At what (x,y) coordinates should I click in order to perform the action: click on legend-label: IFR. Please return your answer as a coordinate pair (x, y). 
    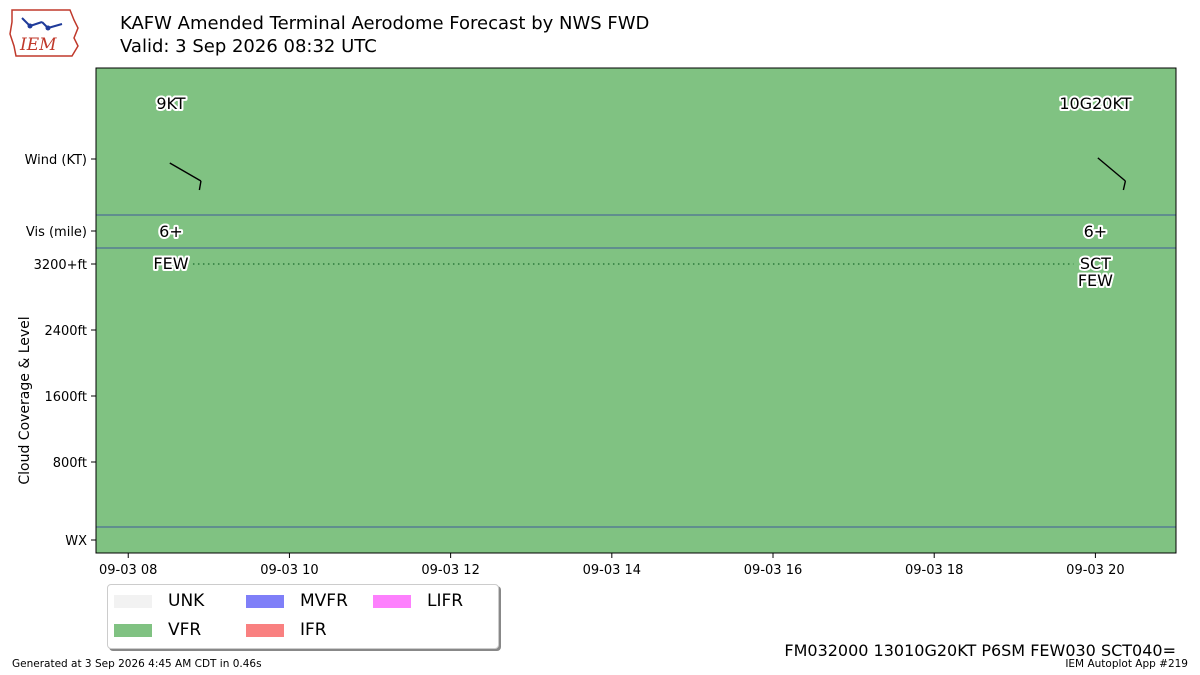
    Looking at the image, I should click on (313, 630).